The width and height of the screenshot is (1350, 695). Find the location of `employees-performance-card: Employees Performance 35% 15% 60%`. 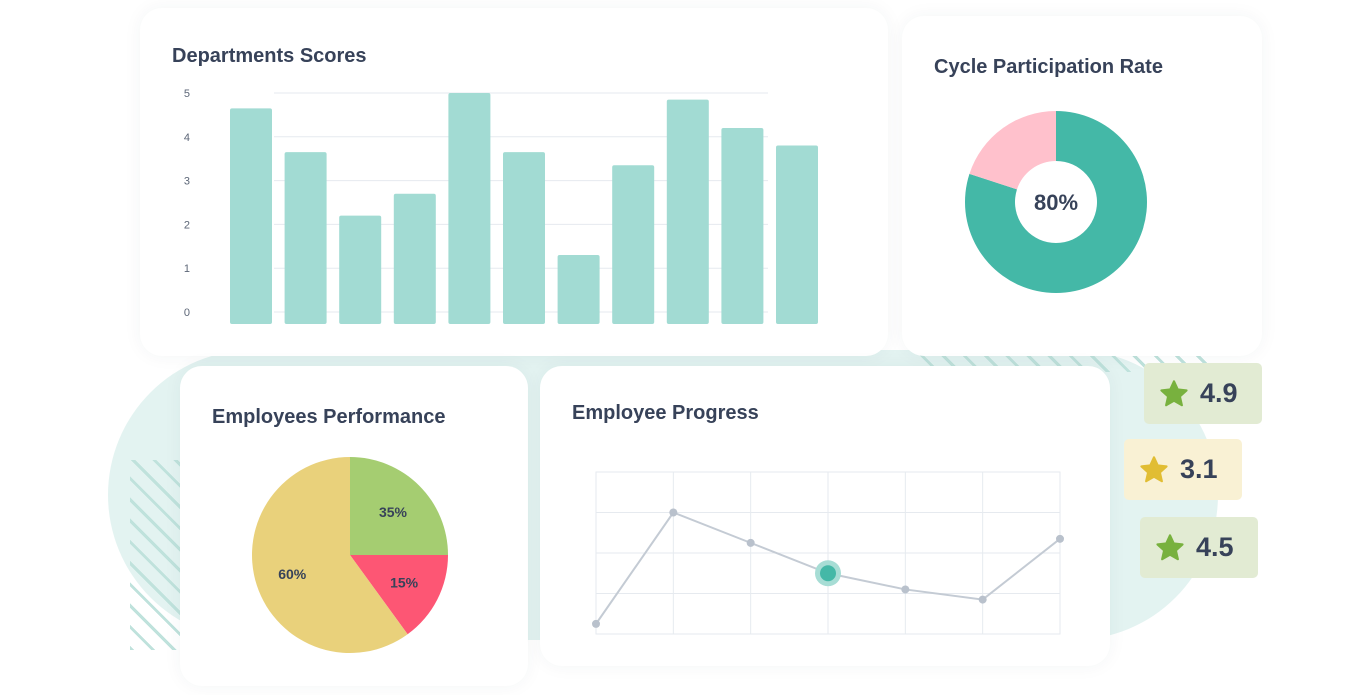

employees-performance-card: Employees Performance 35% 15% 60% is located at coordinates (354, 526).